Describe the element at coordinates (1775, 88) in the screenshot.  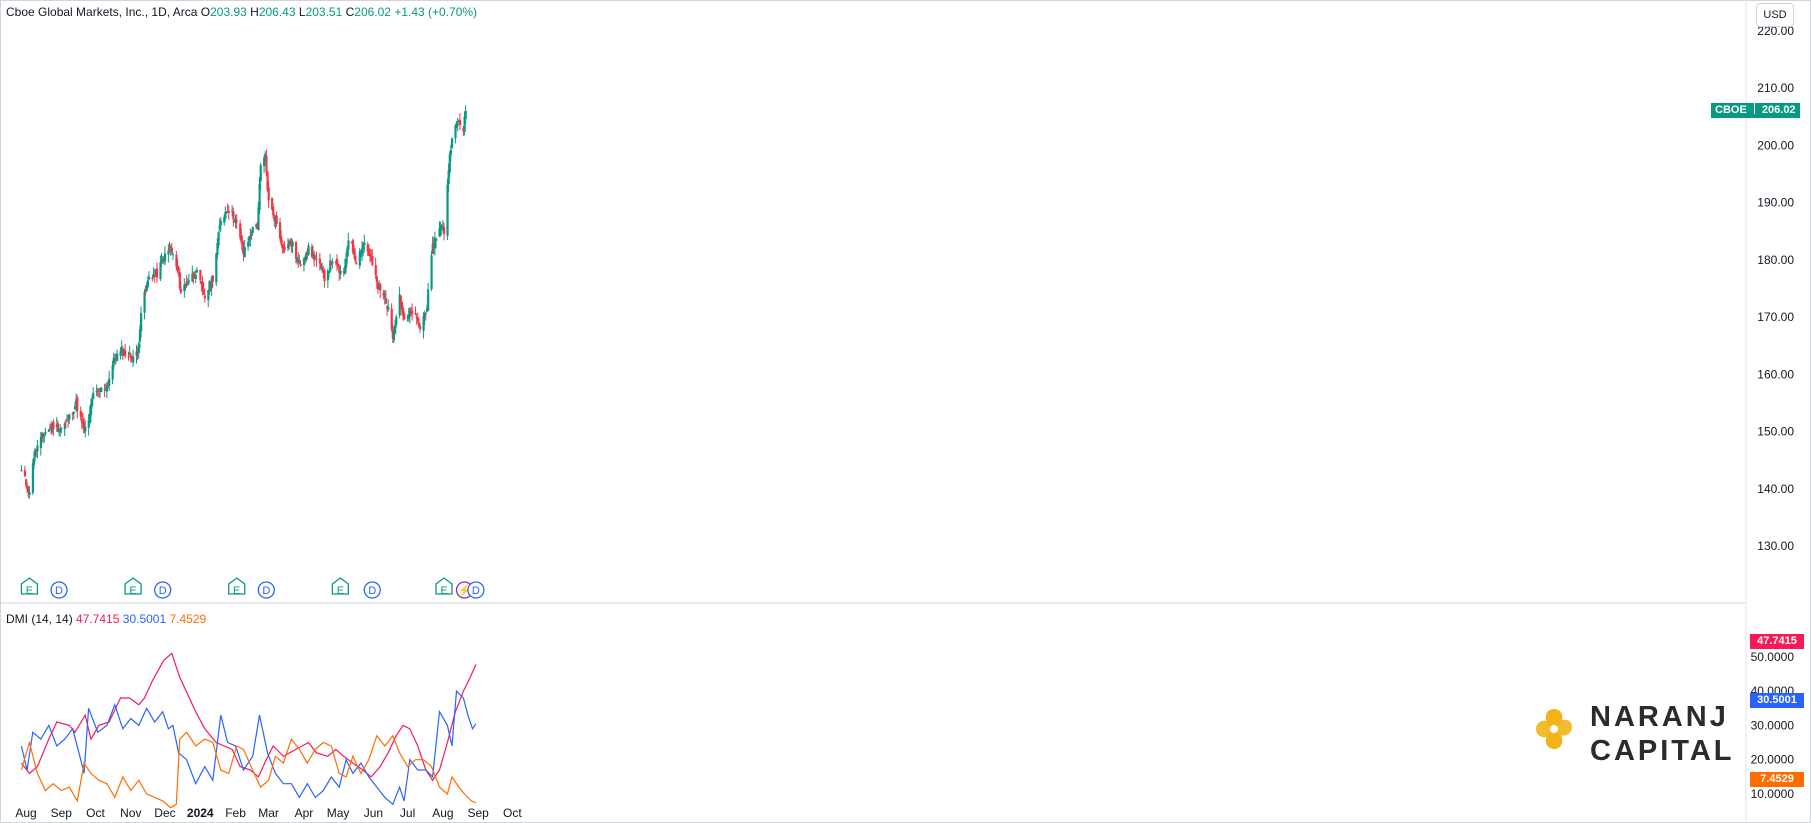
I see `price-axis-tick-label: 210.00` at that location.